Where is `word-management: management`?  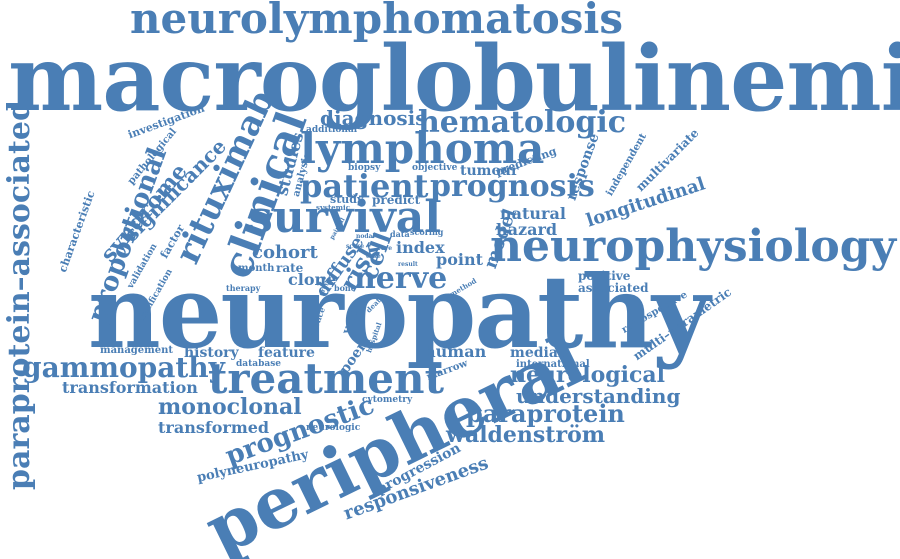
word-management: management is located at coordinates (136, 350).